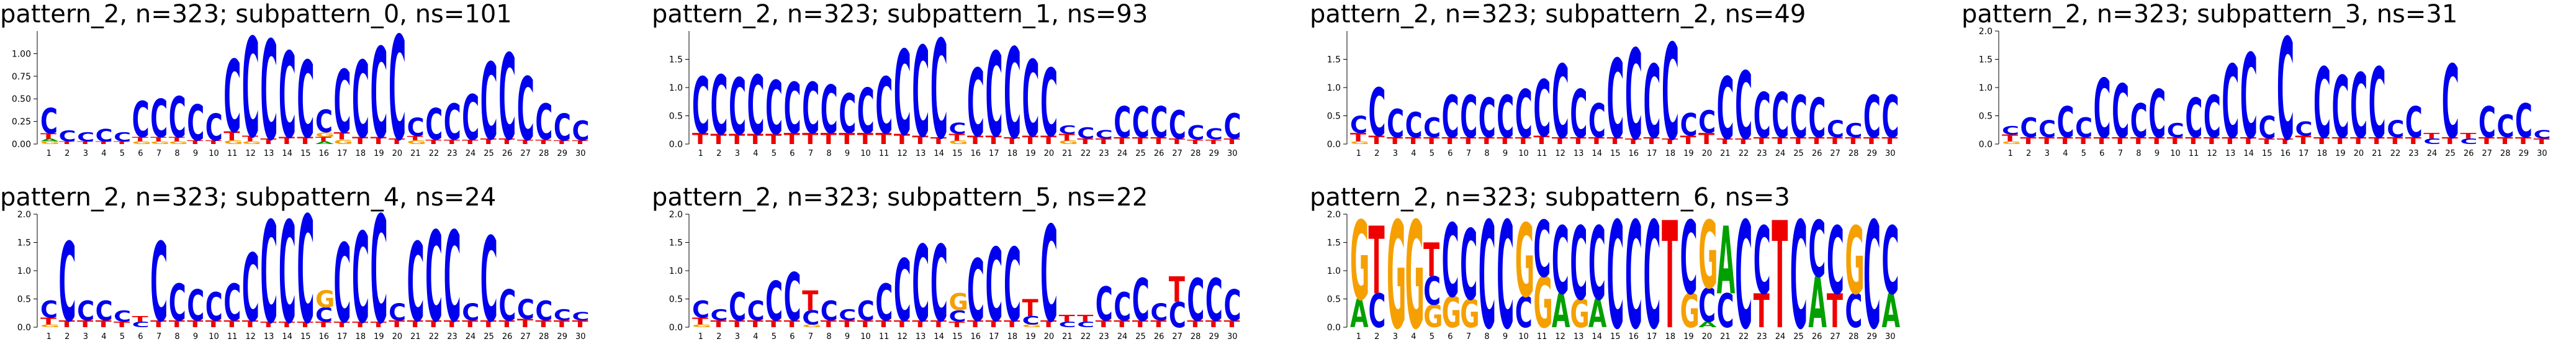 This screenshot has height=357, width=2576. I want to click on x-tick-label: 13, so click(269, 336).